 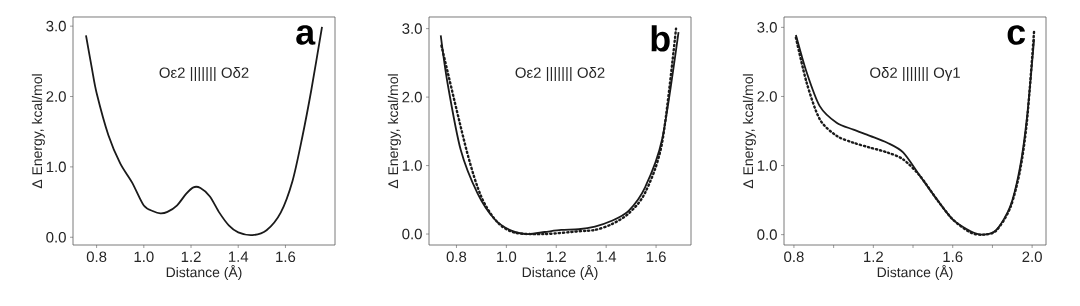 What do you see at coordinates (1032, 257) in the screenshot?
I see `x-tick-label: 2.0` at bounding box center [1032, 257].